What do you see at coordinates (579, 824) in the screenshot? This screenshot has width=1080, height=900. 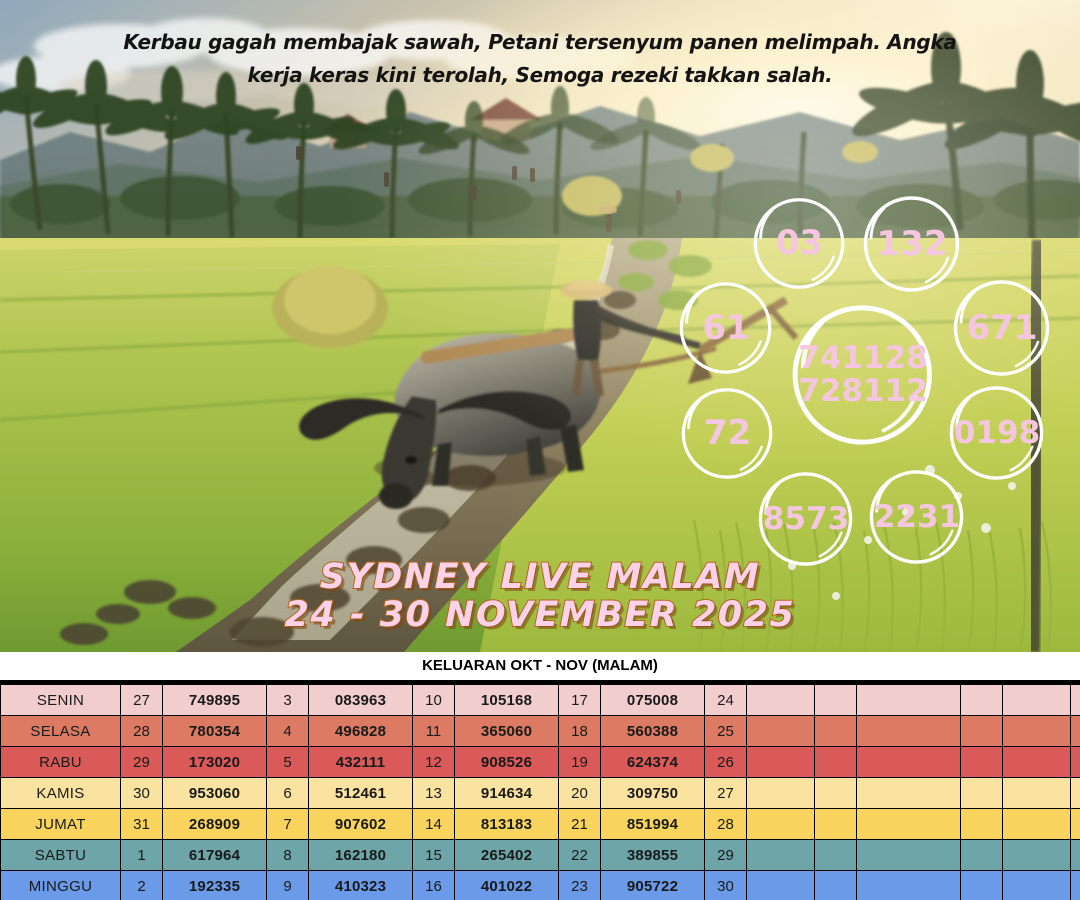 I see `date-index-cell: 21` at bounding box center [579, 824].